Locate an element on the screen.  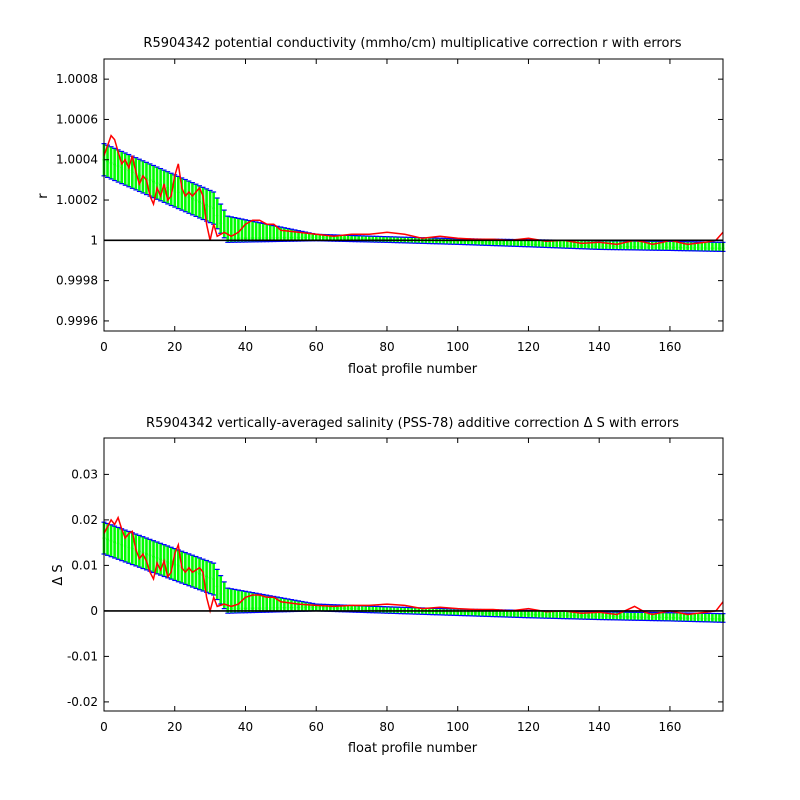
x-tick-label: 40 is located at coordinates (245, 347).